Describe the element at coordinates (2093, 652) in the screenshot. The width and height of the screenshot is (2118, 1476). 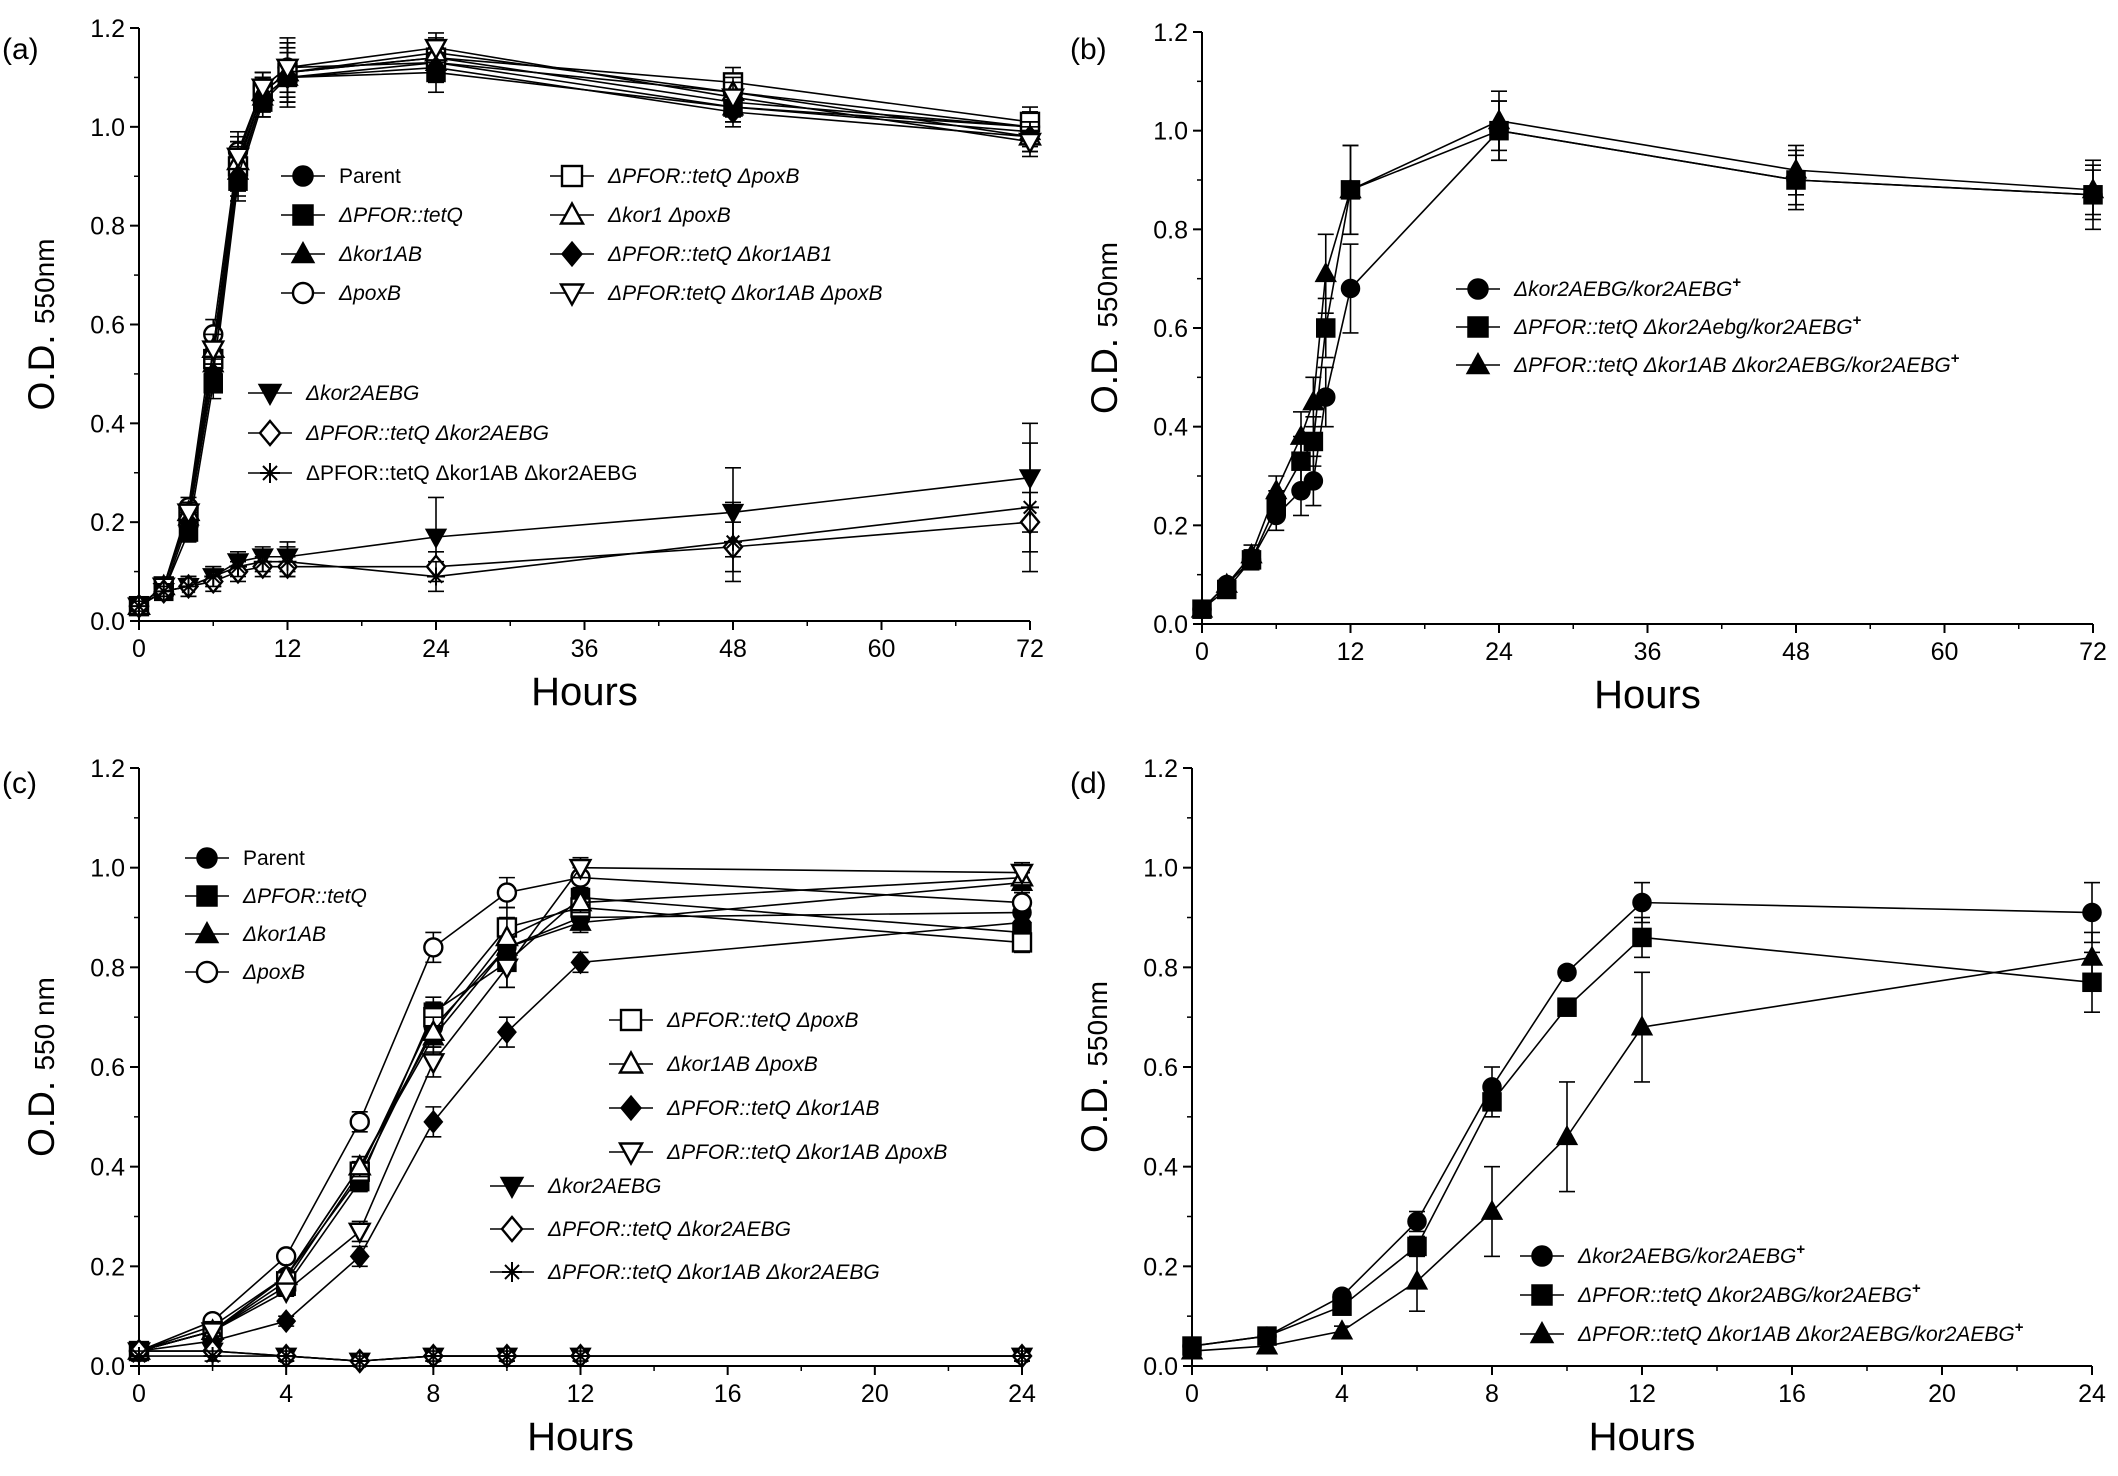
I see `x-tick-label: 72` at that location.